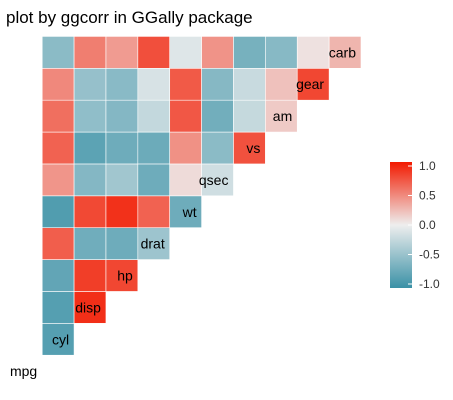  I want to click on legend-tick-label: 1.0, so click(427, 166).